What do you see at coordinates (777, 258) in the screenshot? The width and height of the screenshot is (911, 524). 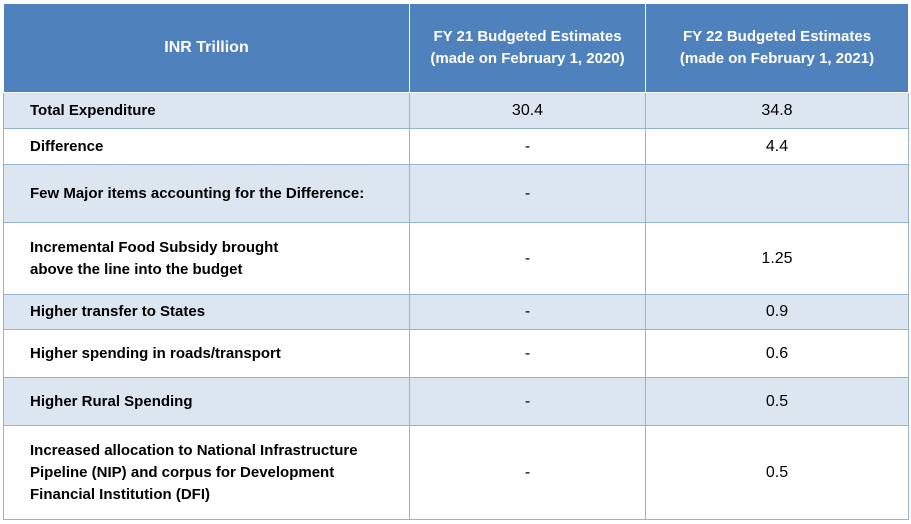 I see `fy22-value: 1.25` at bounding box center [777, 258].